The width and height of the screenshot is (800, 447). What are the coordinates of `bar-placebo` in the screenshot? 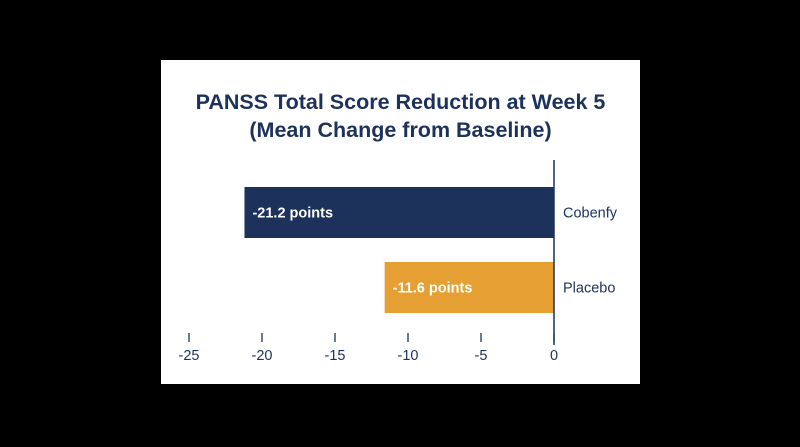 It's located at (469, 287).